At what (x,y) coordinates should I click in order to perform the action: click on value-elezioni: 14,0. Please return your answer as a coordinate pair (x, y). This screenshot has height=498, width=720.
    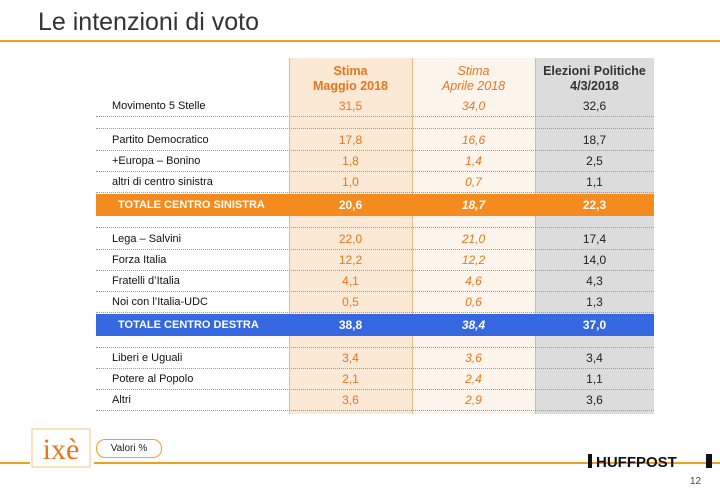
    Looking at the image, I should click on (594, 260).